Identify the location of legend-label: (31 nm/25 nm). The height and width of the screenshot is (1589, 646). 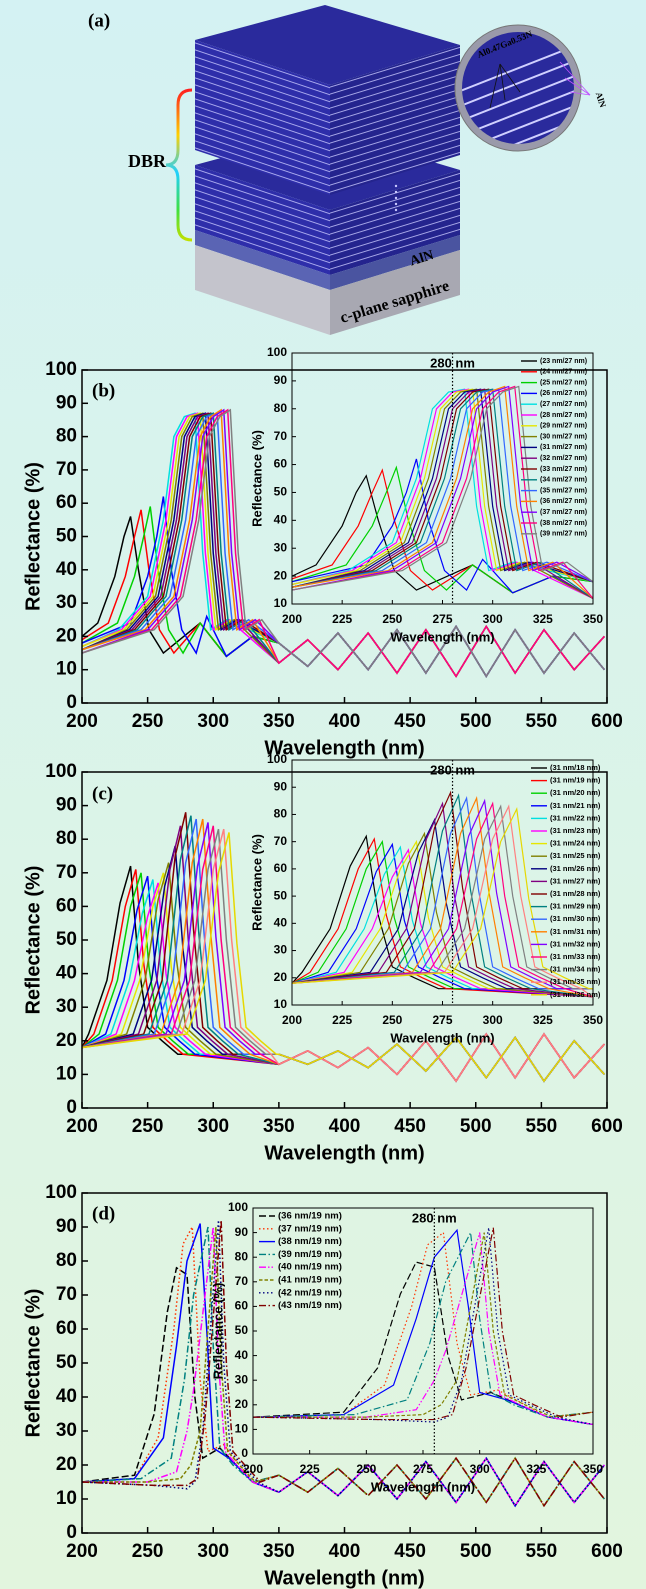
(575, 855).